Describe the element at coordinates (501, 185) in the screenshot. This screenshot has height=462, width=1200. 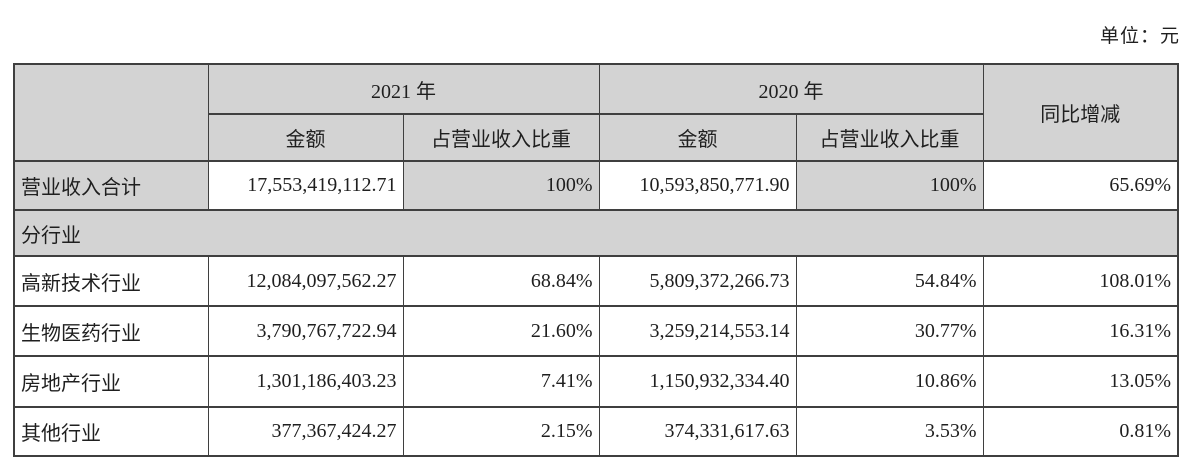
I see `cell-ratio-2021: 100%` at that location.